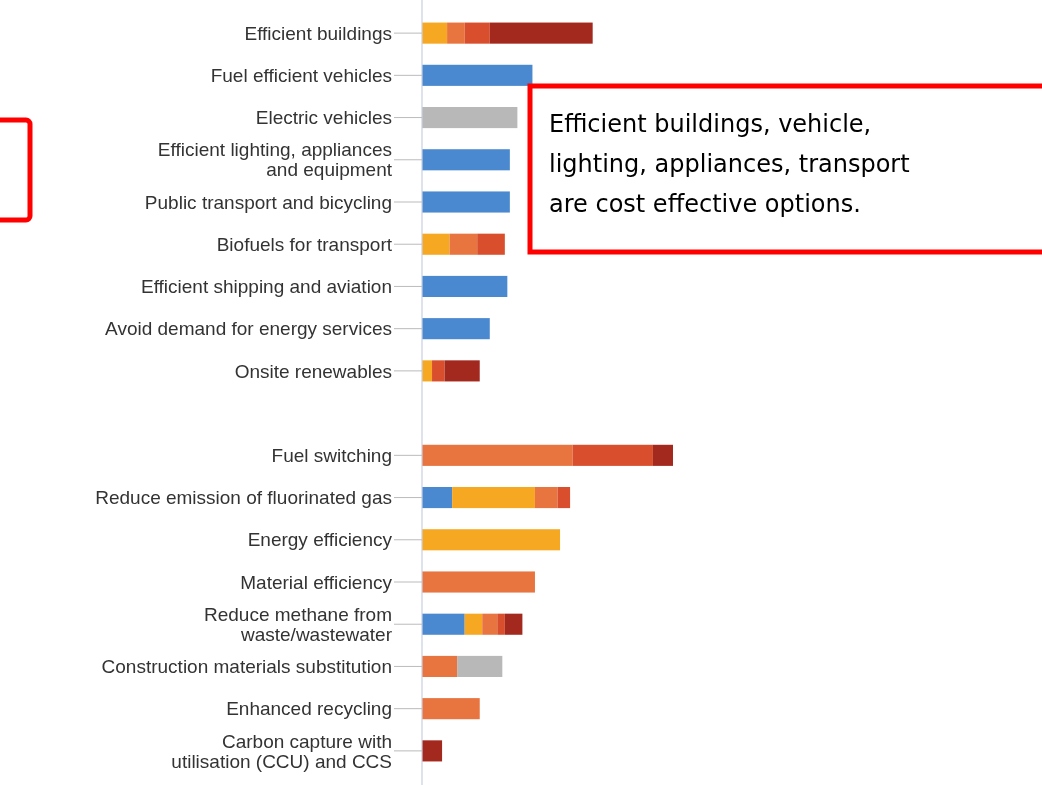  Describe the element at coordinates (268, 202) in the screenshot. I see `y-tick-label: Public transport and bicycling` at that location.